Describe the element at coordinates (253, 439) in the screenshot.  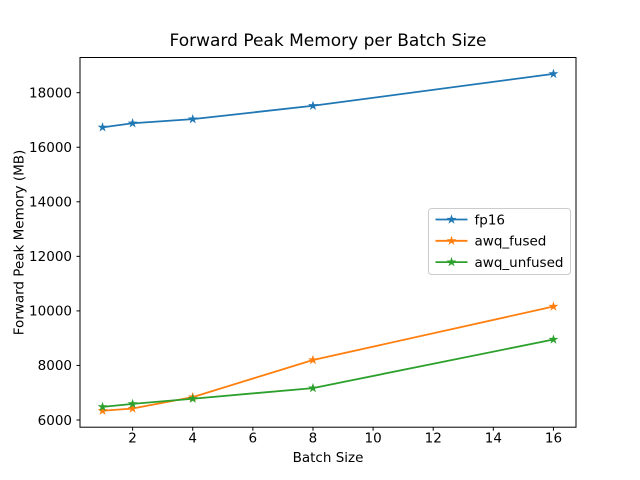
I see `x-tick-label: 6` at that location.